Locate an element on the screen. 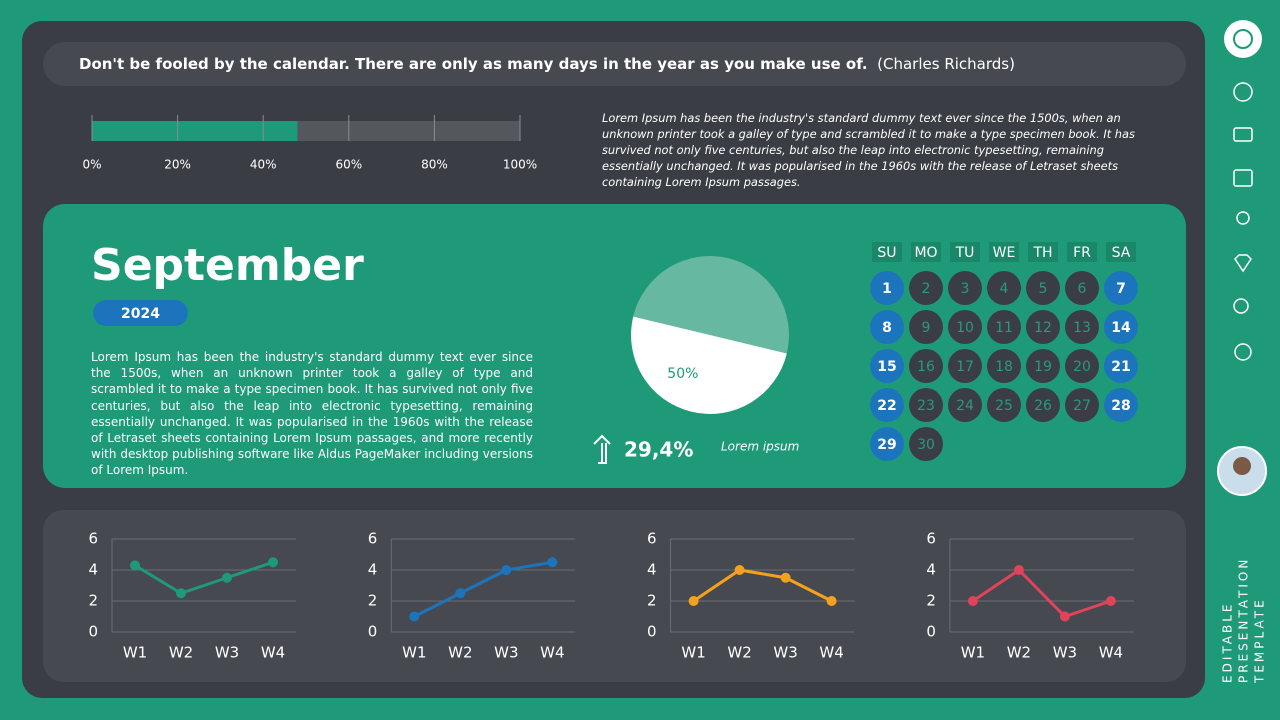 The height and width of the screenshot is (720, 1280). day: 24 is located at coordinates (965, 406).